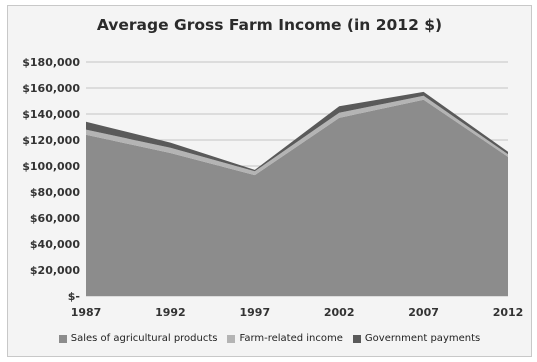 This screenshot has height=362, width=537. Describe the element at coordinates (51, 140) in the screenshot. I see `y-tick-label: $120,000` at that location.